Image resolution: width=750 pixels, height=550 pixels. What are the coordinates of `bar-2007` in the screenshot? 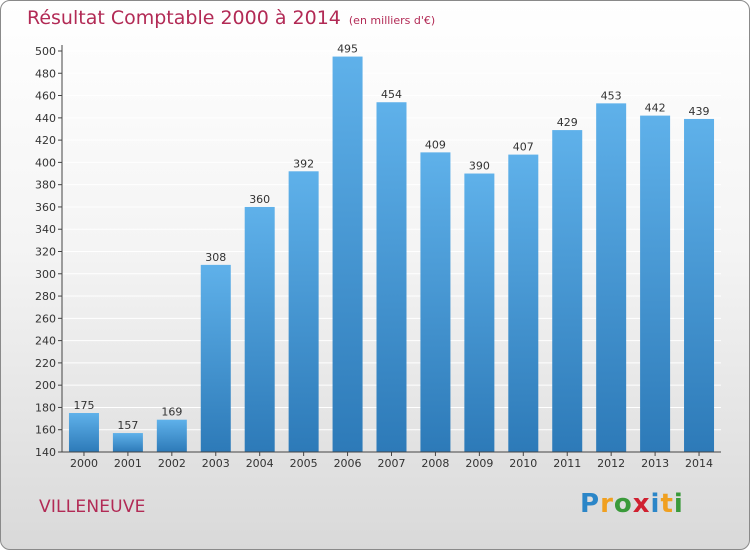 It's located at (391, 277).